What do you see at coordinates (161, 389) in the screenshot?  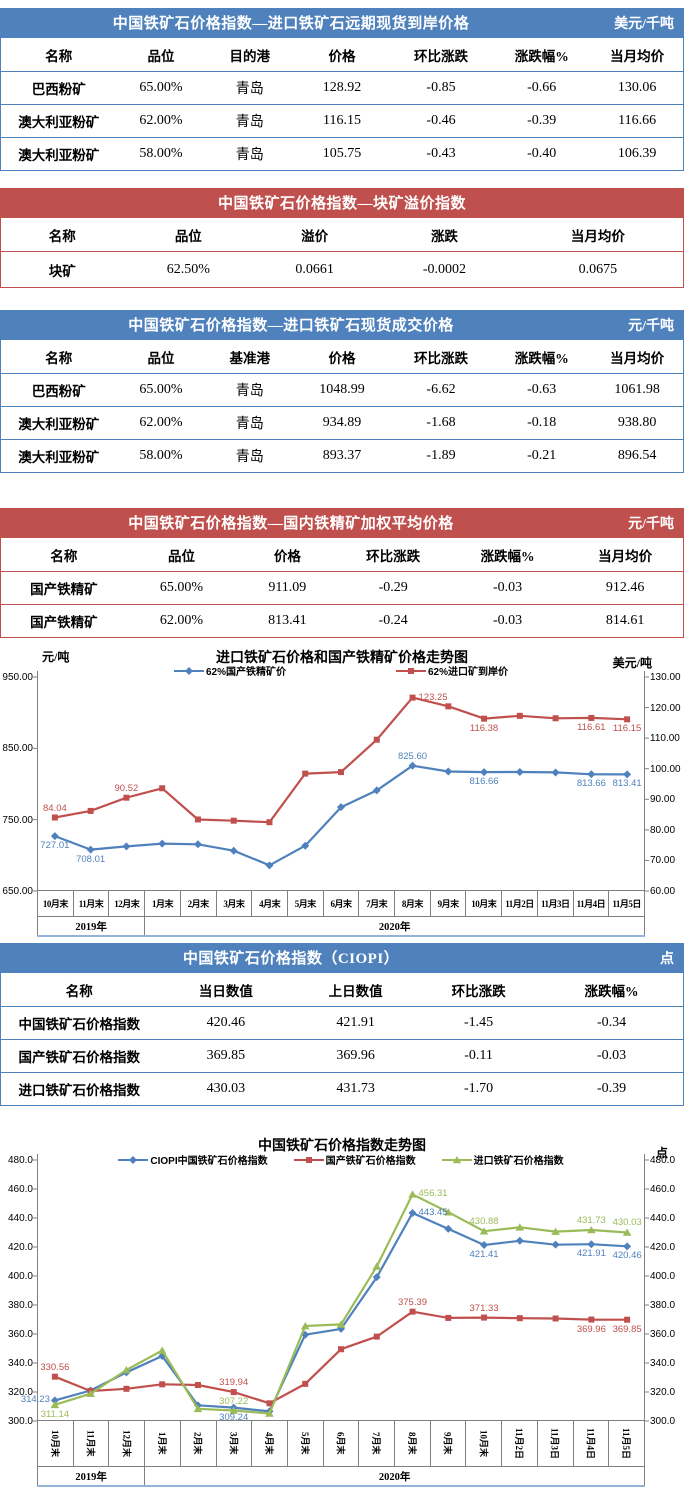 I see `cell: 65.00%` at bounding box center [161, 389].